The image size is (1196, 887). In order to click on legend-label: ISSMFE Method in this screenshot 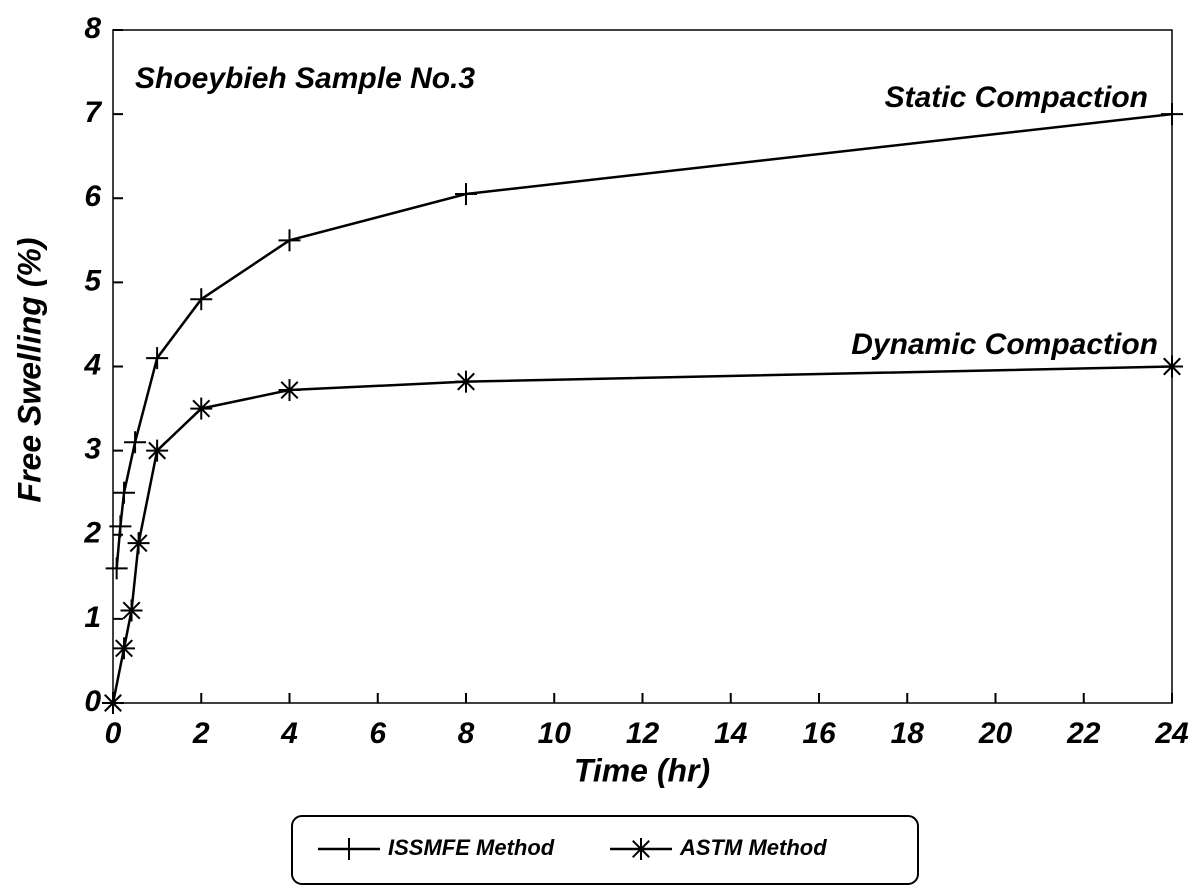, I will do `click(471, 847)`.